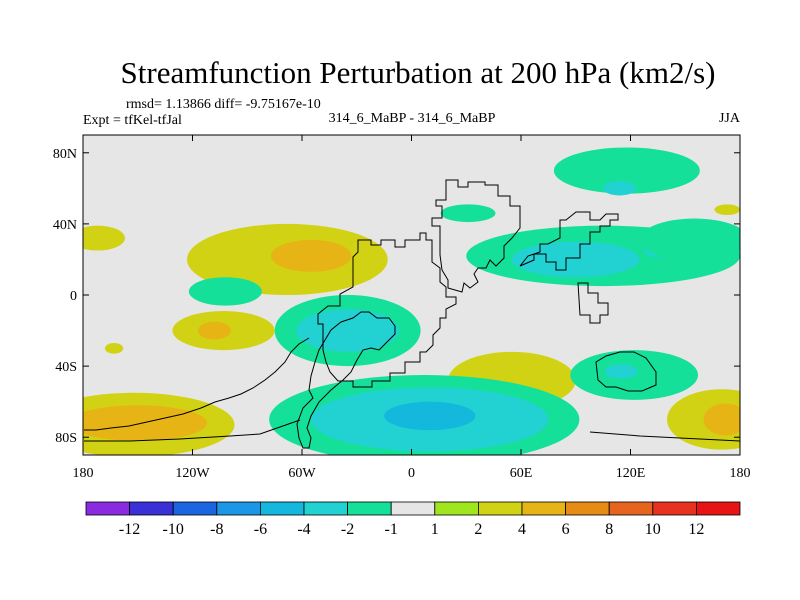 This screenshot has height=600, width=800. I want to click on north-america-coastline, so click(197, 384).